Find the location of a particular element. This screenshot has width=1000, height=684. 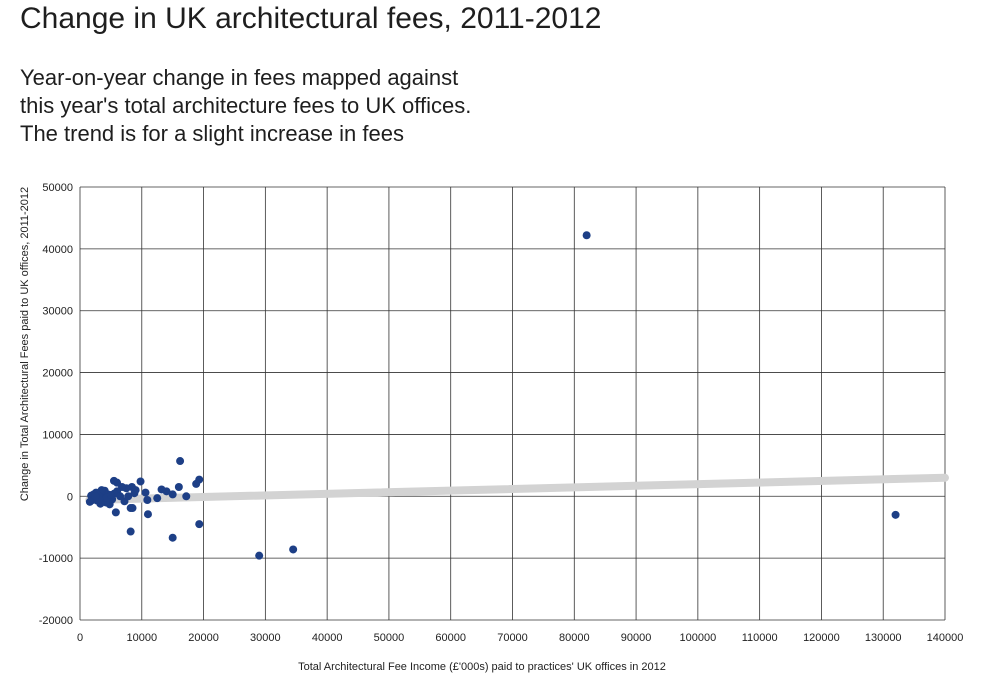

x-tick-label: 110000 is located at coordinates (760, 638).